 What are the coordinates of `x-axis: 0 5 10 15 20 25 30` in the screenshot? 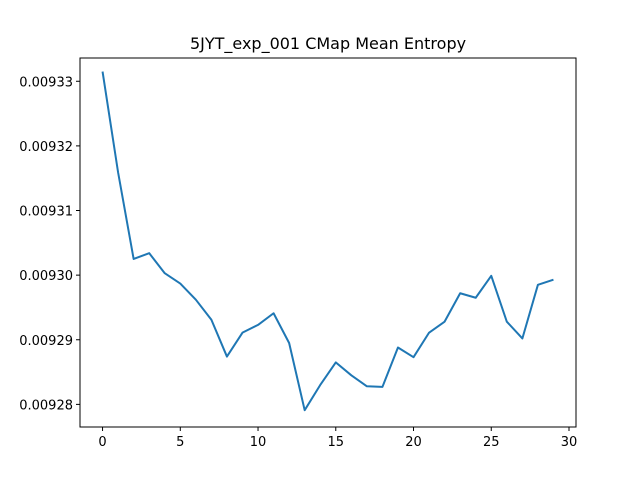 It's located at (337, 438).